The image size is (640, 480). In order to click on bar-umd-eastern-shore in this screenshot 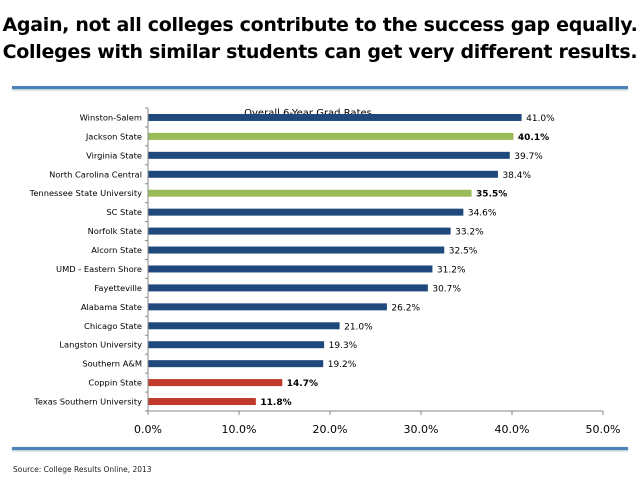, I will do `click(290, 269)`.